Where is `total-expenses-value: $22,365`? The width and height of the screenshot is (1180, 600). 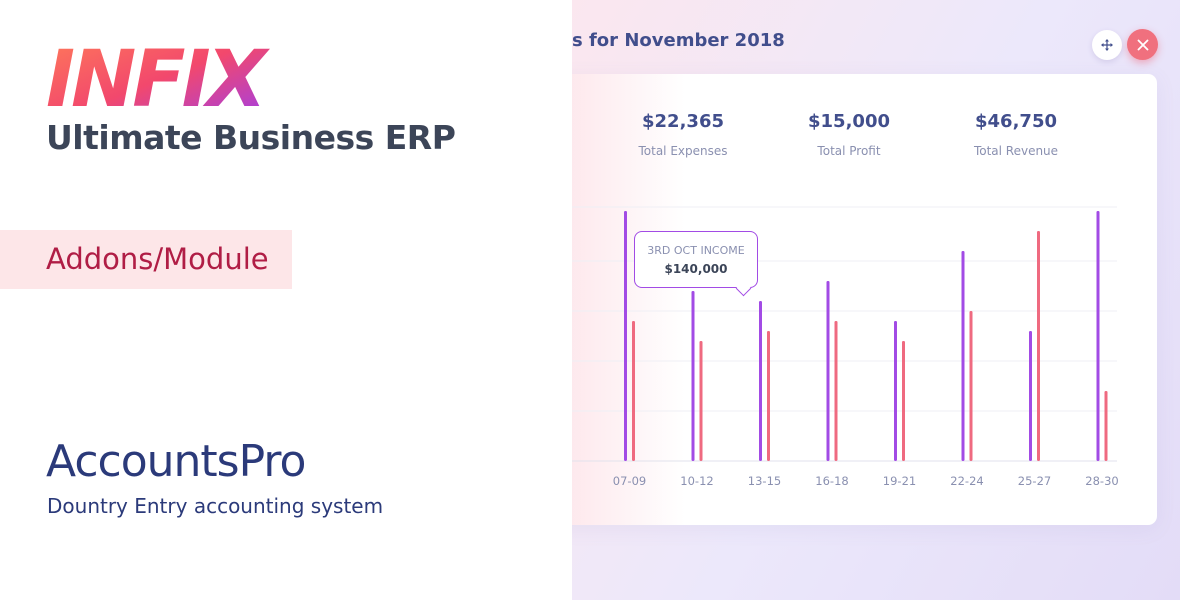 total-expenses-value: $22,365 is located at coordinates (683, 121).